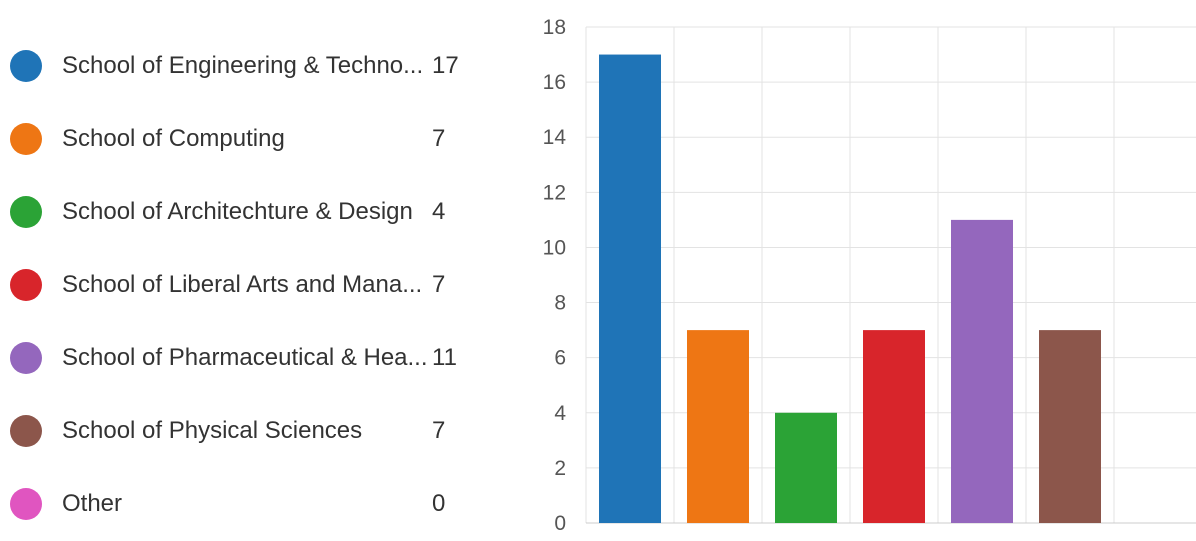  I want to click on legend-count: 4, so click(439, 211).